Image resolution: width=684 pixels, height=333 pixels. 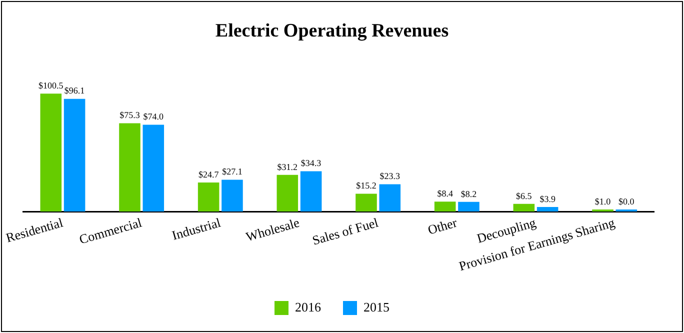 I want to click on data-label: $96.1, so click(x=74, y=91).